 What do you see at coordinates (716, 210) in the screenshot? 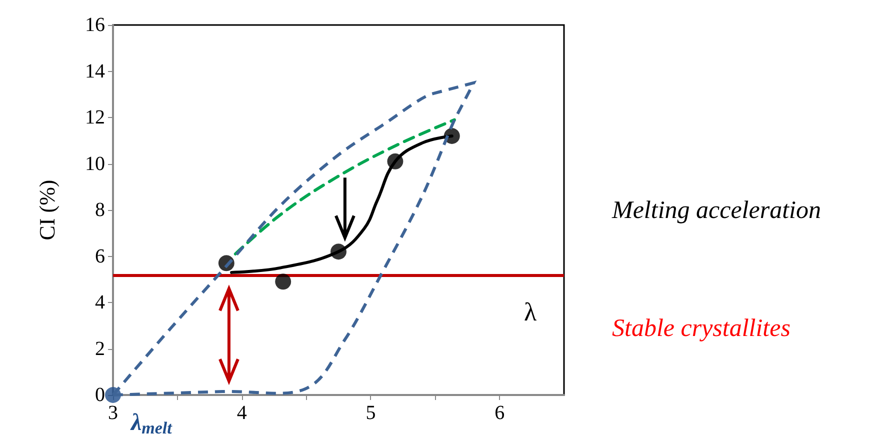
I see `text: Melting acceleration` at bounding box center [716, 210].